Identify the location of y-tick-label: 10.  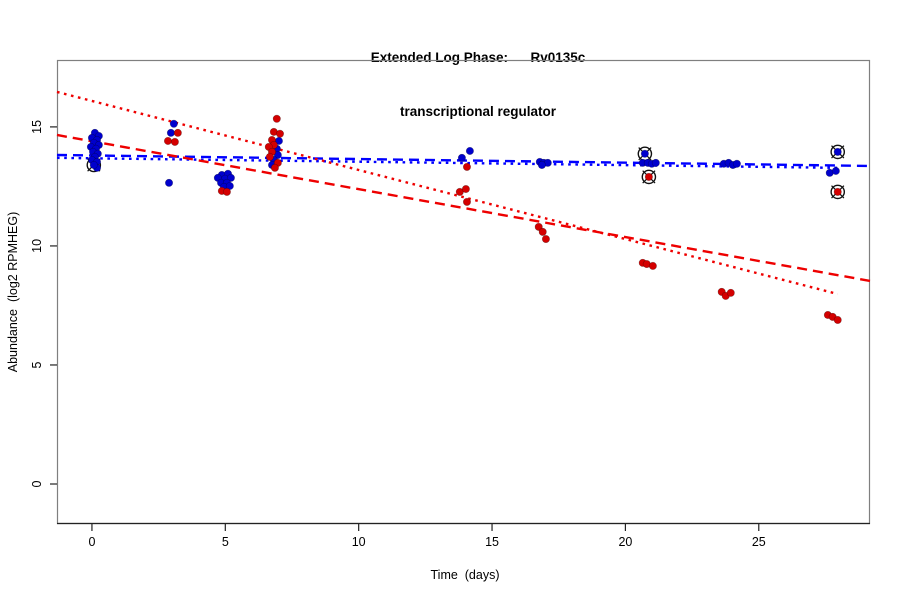
(37, 246).